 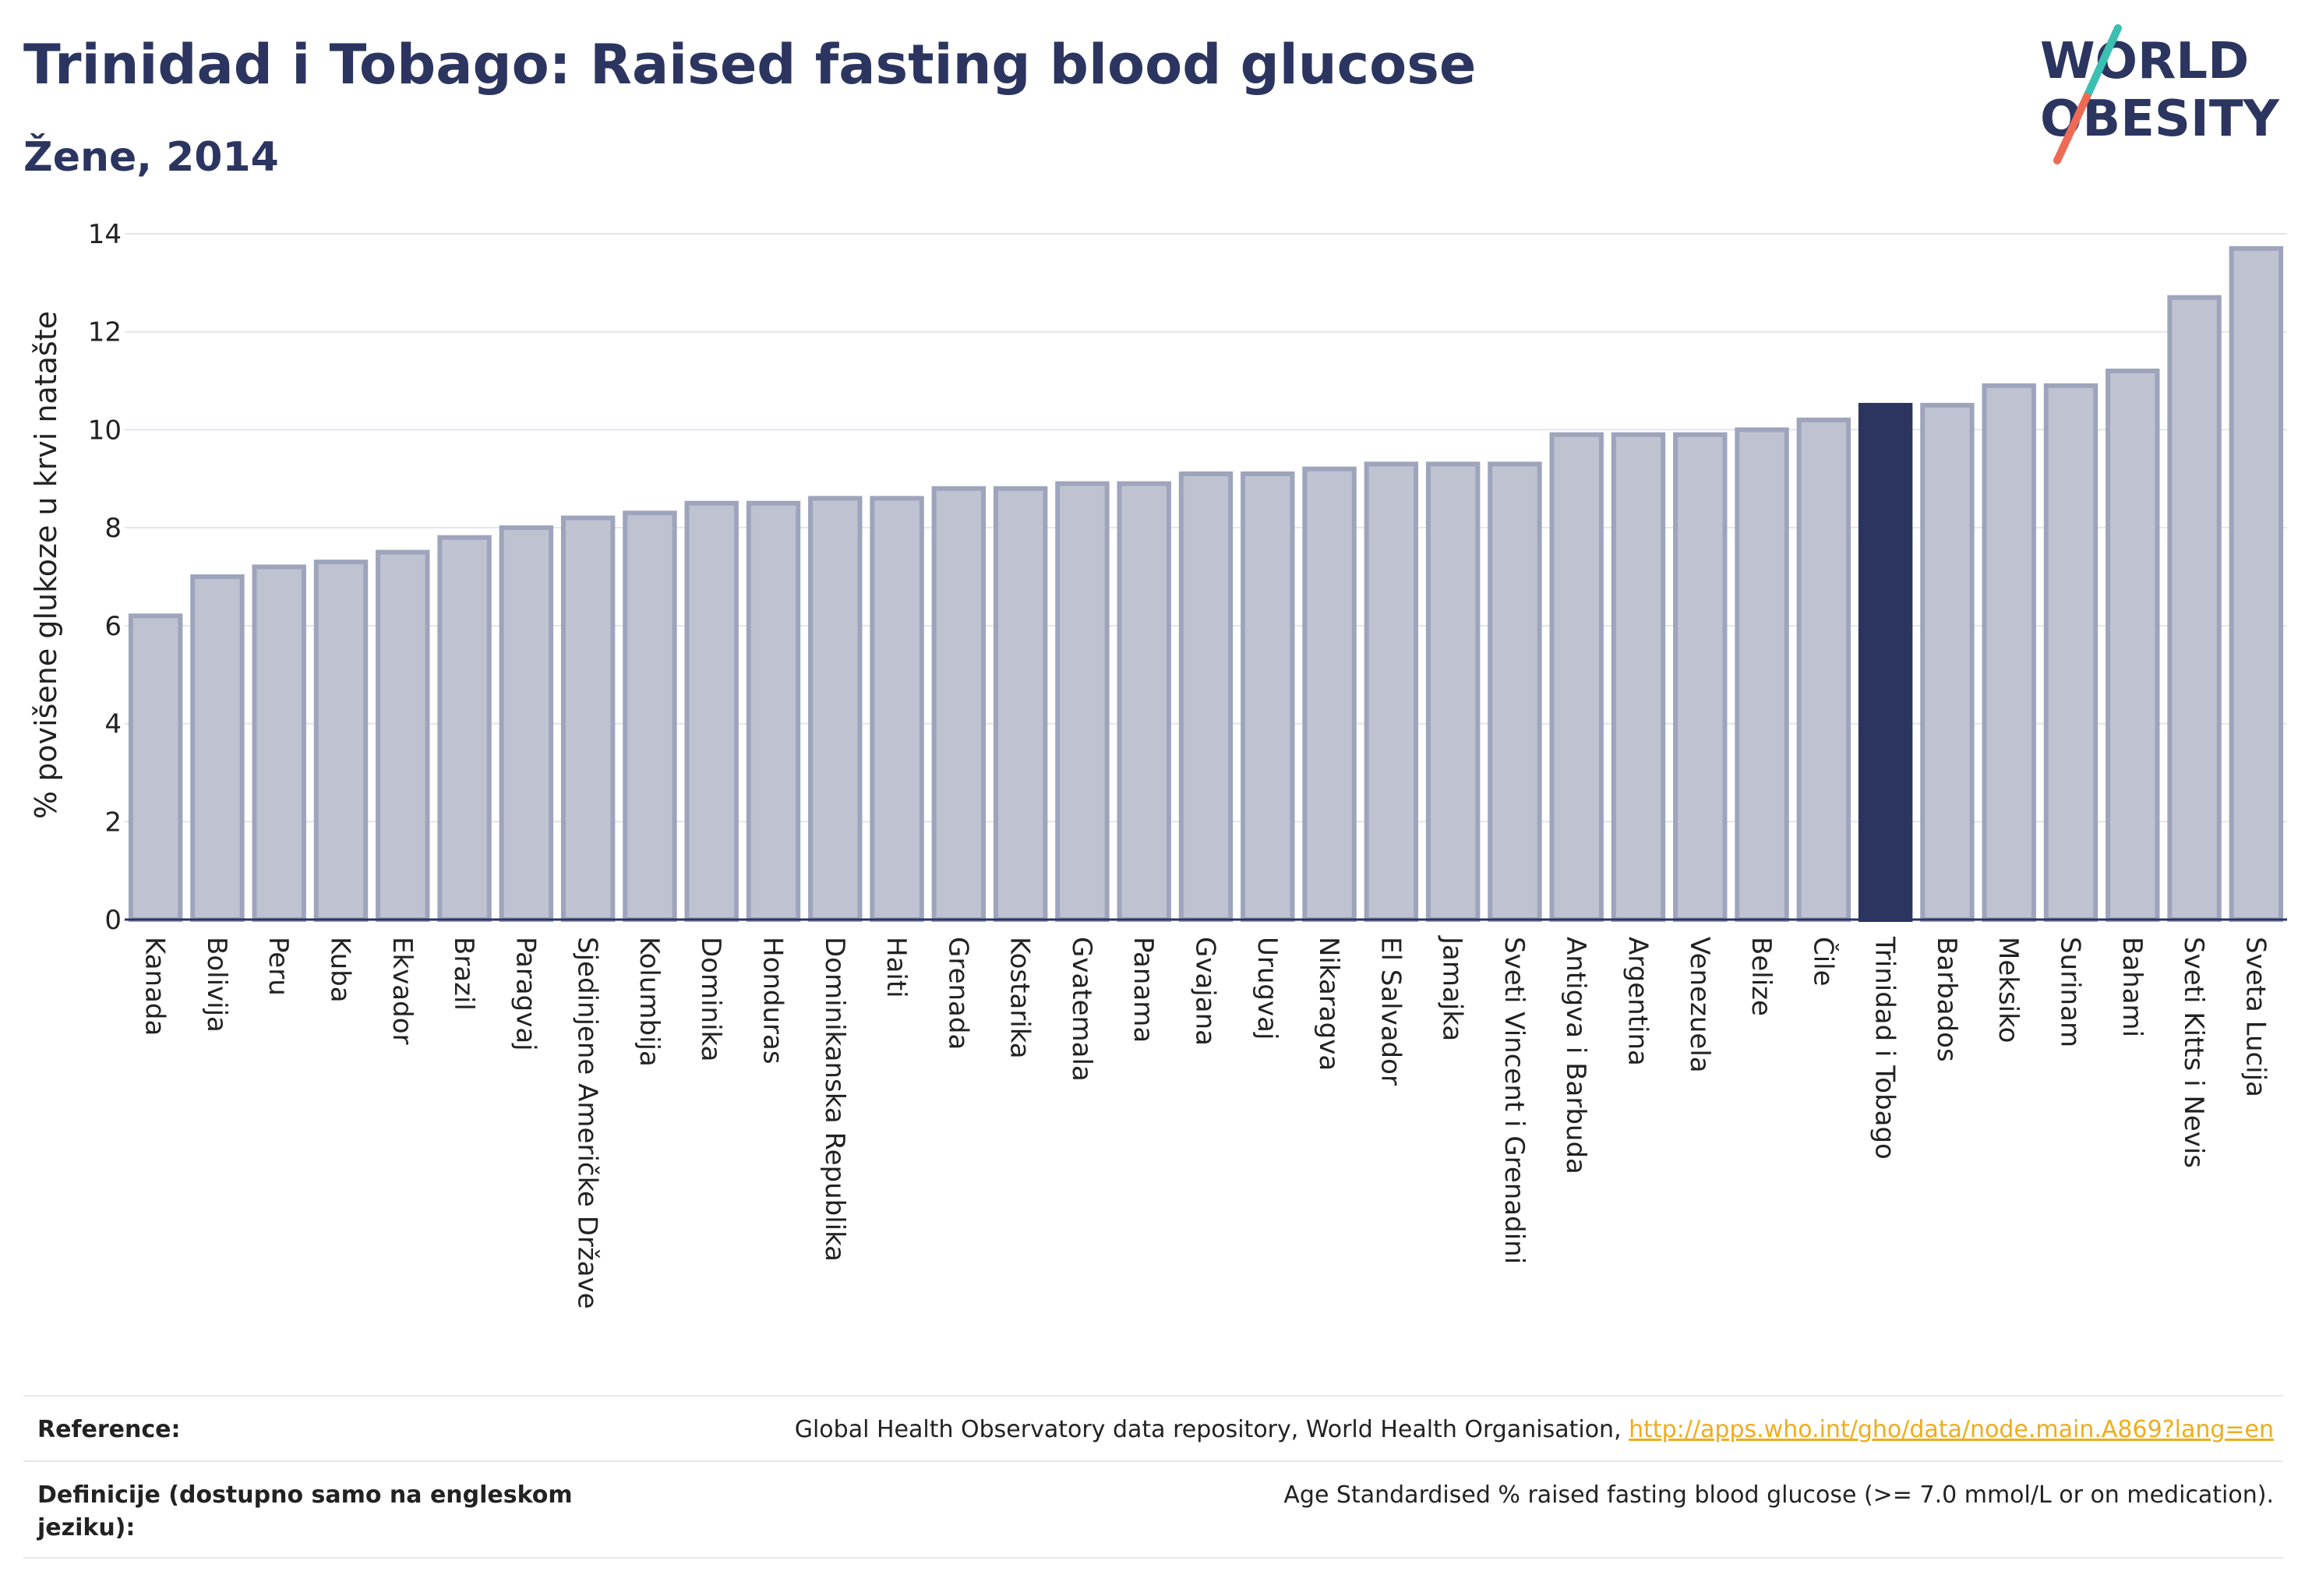 What do you see at coordinates (773, 1001) in the screenshot?
I see `x-tick-label: Honduras` at bounding box center [773, 1001].